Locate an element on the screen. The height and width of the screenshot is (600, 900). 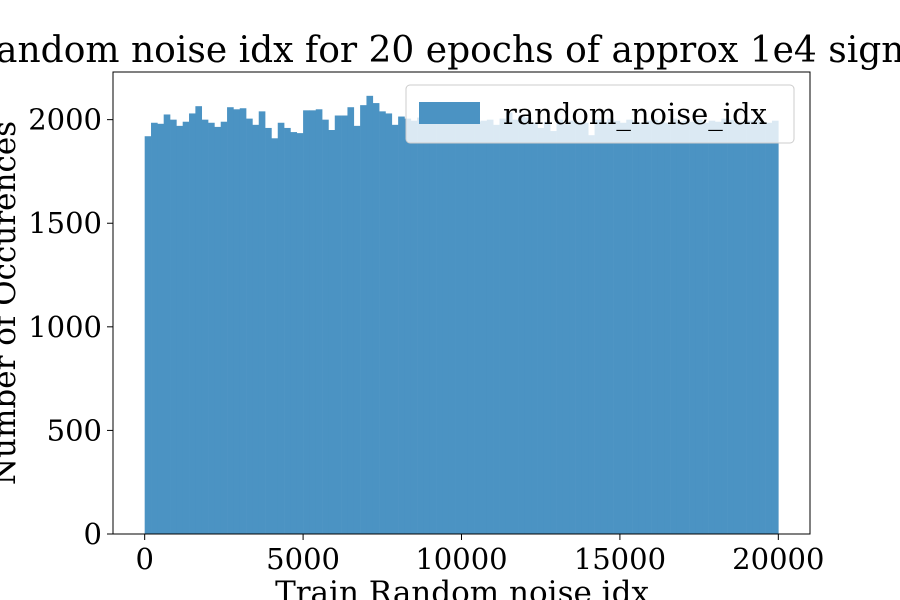
legend-label: random_noise_idx is located at coordinates (635, 114).